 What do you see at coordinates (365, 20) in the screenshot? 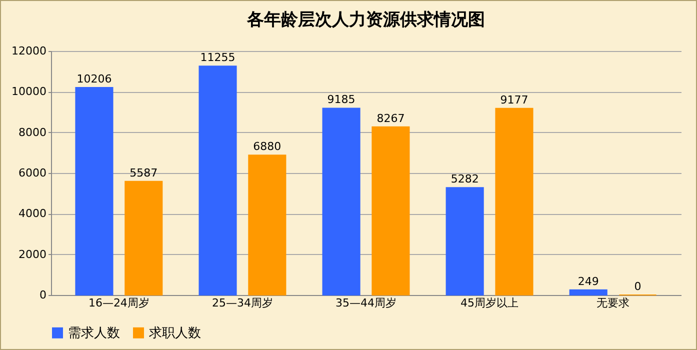
I see `chart-title: 各年龄层次人力资源供求情况图` at bounding box center [365, 20].